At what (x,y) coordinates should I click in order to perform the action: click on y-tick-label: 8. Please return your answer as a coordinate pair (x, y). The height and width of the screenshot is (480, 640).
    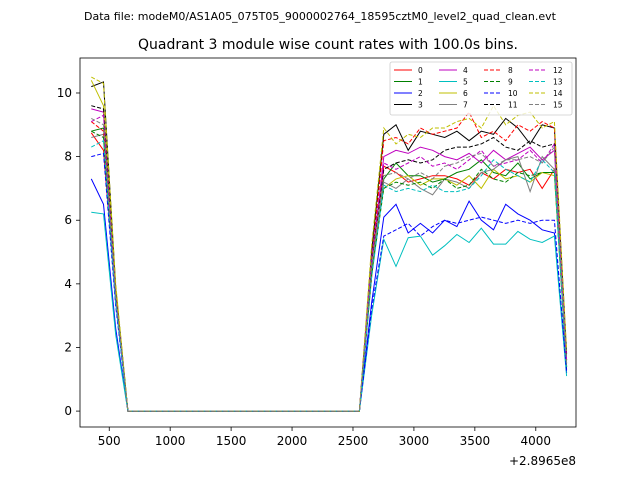
    Looking at the image, I should click on (68, 157).